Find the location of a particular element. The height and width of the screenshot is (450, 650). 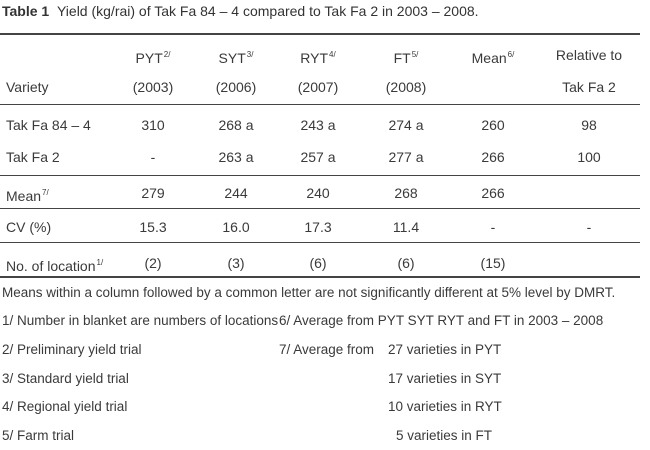

table-cell: 16.0 is located at coordinates (236, 227).